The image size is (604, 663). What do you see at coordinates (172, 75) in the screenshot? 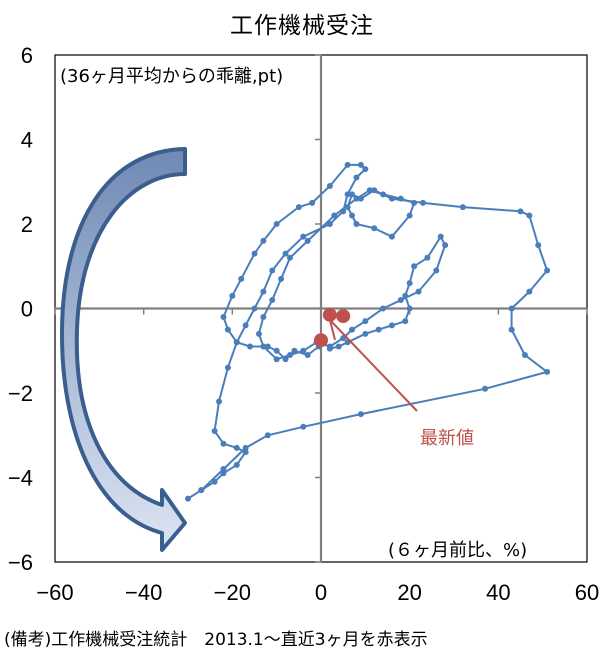
I see `y-unit-label: (36ヶ月平均からの乖離,pt)` at bounding box center [172, 75].